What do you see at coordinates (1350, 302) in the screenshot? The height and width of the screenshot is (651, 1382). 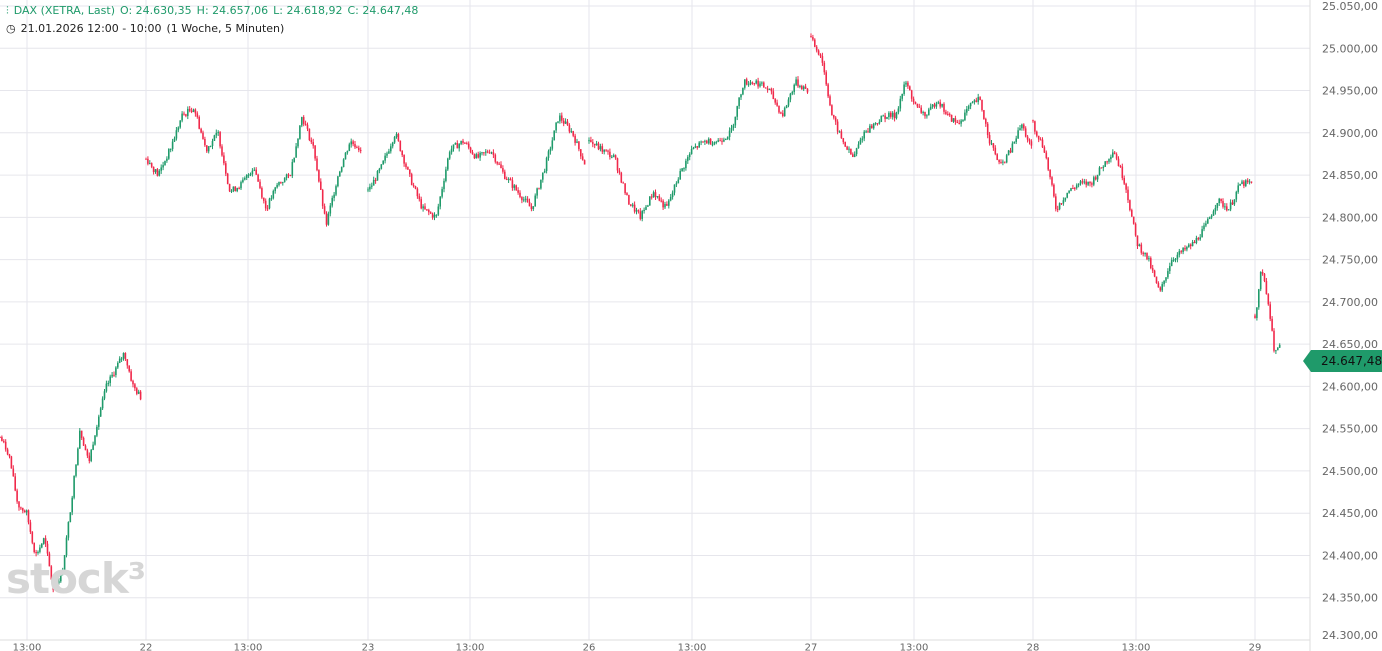 I see `y-tick-label: 24.700,00` at bounding box center [1350, 302].